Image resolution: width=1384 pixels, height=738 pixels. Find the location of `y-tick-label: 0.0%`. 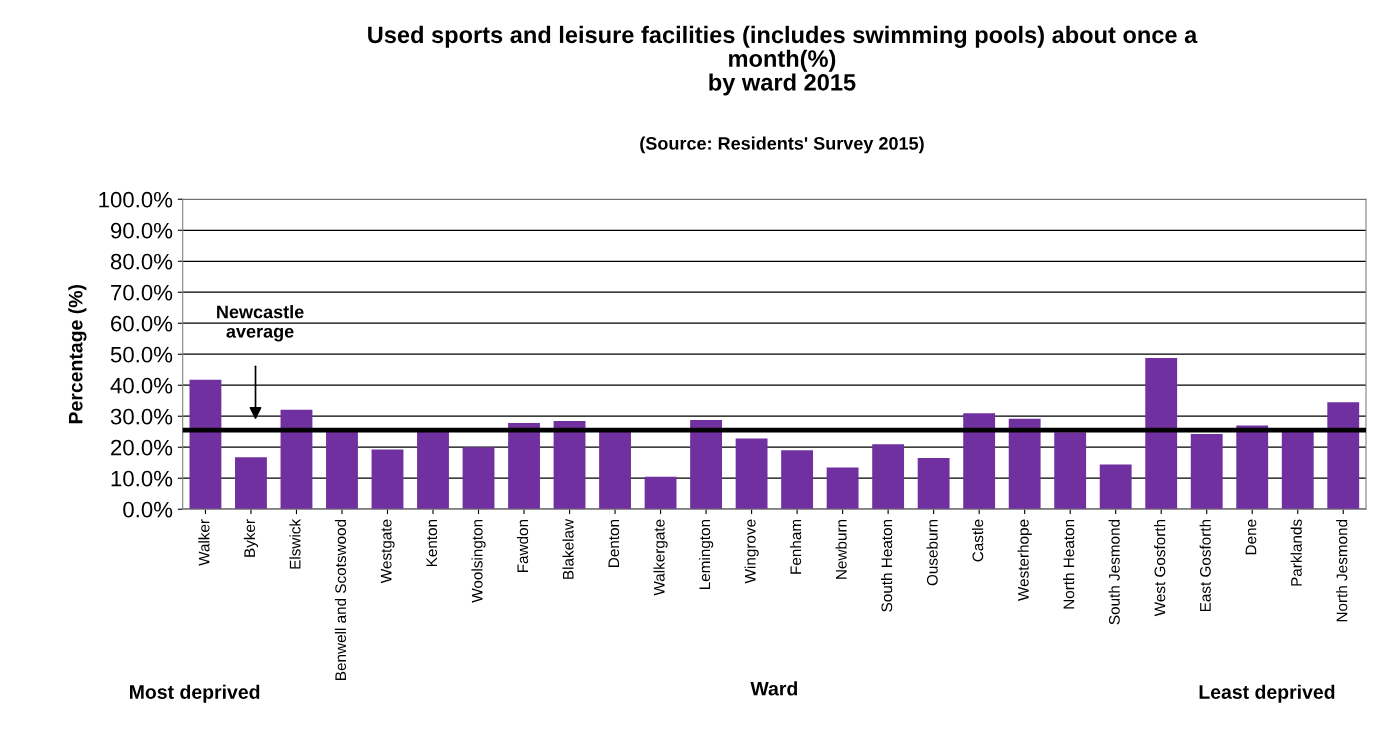

y-tick-label: 0.0% is located at coordinates (148, 509).